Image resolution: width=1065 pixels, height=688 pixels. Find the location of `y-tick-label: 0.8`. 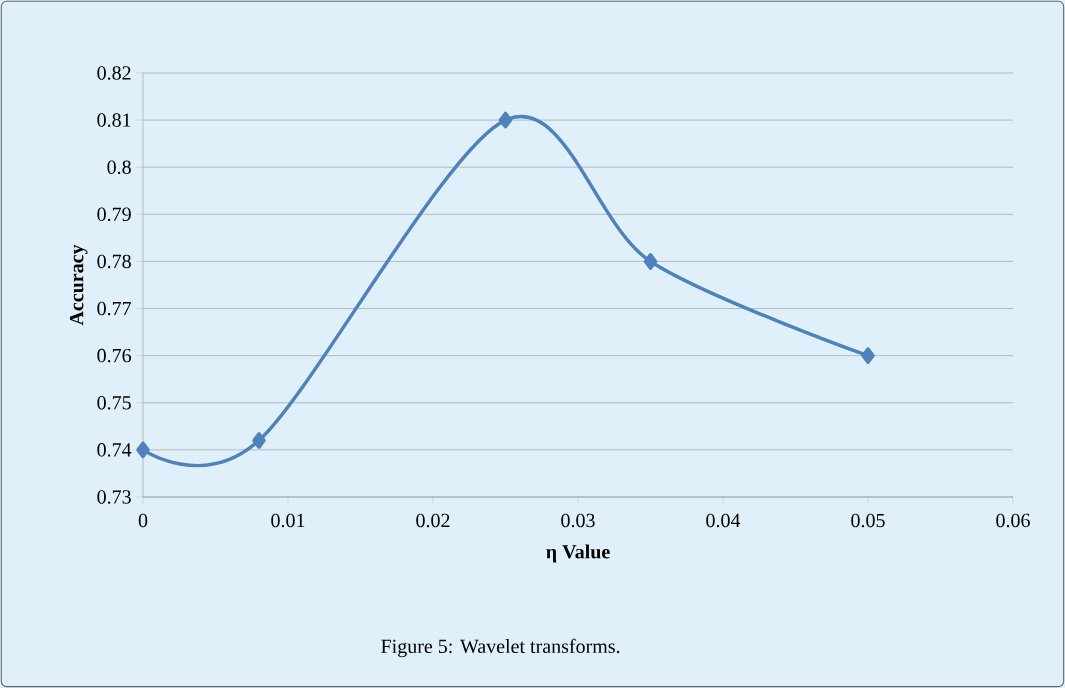

y-tick-label: 0.8 is located at coordinates (119, 167).